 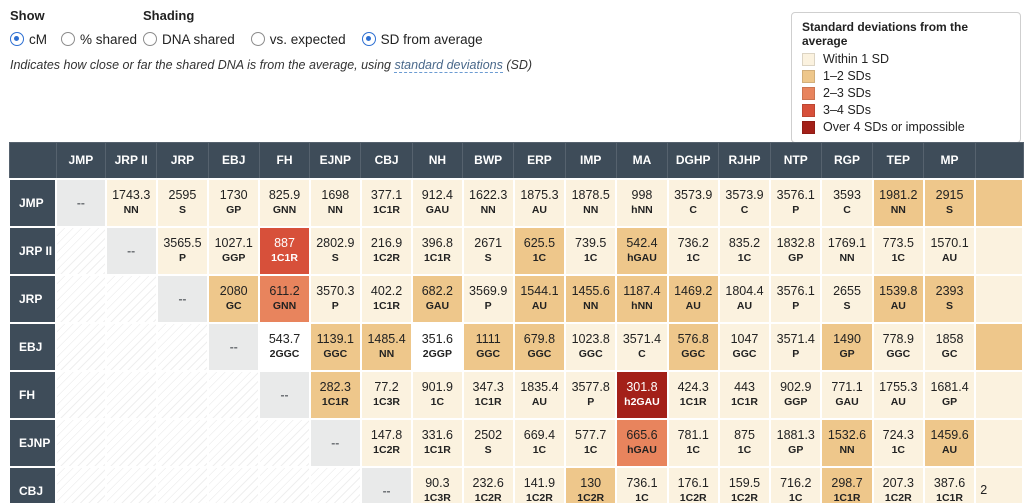 What do you see at coordinates (949, 250) in the screenshot?
I see `matrix-cell-jrp-ii-mp: 1570.1 AU` at bounding box center [949, 250].